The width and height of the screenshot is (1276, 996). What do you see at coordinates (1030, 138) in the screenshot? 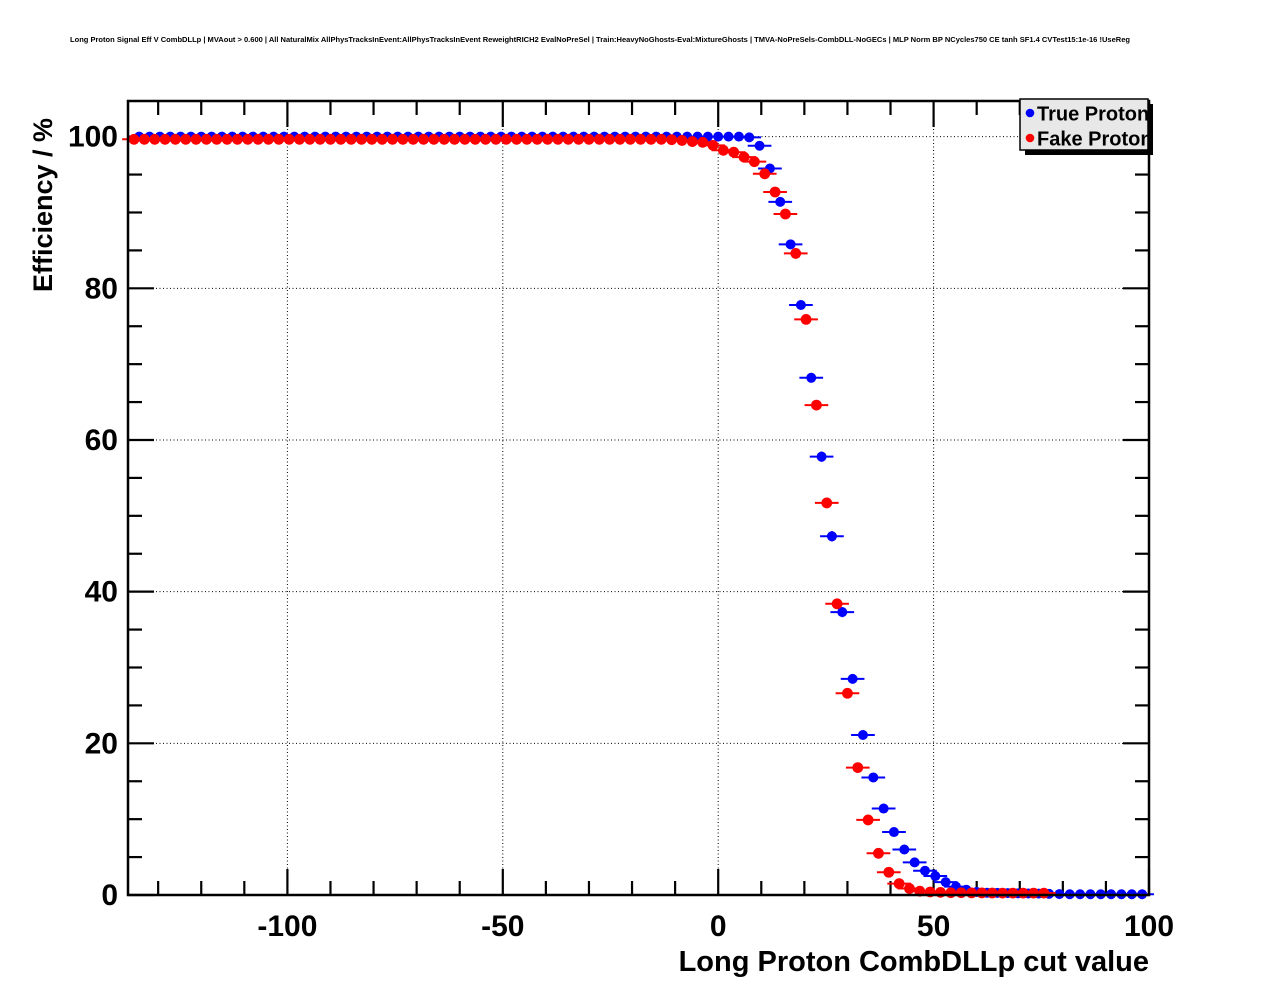
I see `legend-marker-fake-proton-icon` at bounding box center [1030, 138].